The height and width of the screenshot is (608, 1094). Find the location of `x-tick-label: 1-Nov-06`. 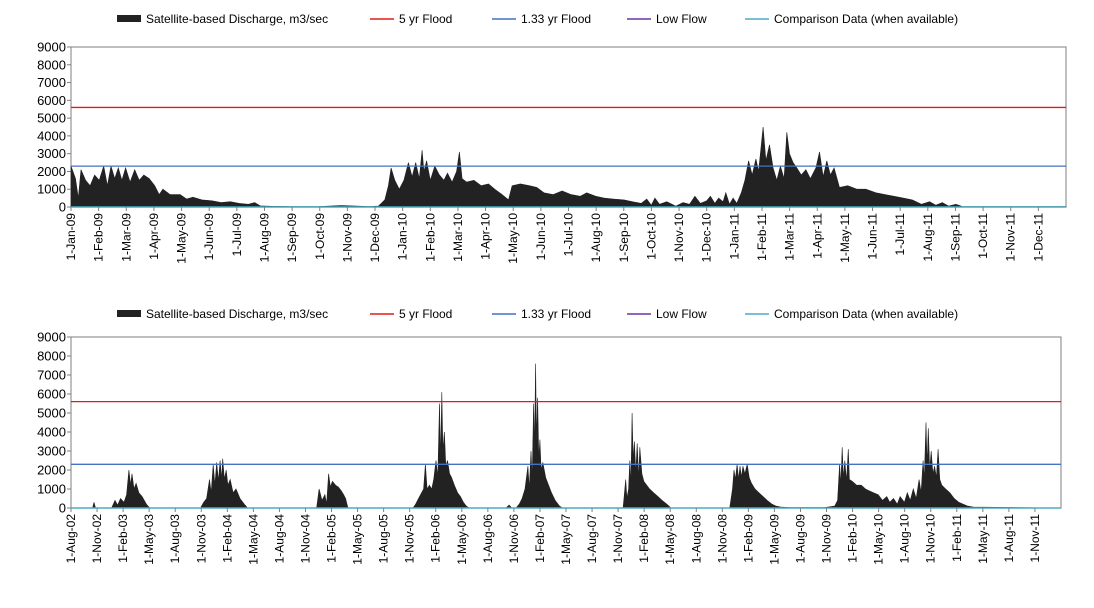

x-tick-label: 1-Nov-06 is located at coordinates (514, 539).